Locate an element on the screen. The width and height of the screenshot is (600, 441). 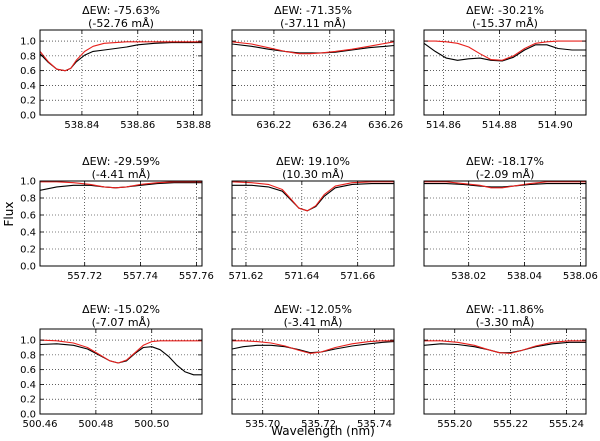
x-tick-label: 555.24 is located at coordinates (566, 424).